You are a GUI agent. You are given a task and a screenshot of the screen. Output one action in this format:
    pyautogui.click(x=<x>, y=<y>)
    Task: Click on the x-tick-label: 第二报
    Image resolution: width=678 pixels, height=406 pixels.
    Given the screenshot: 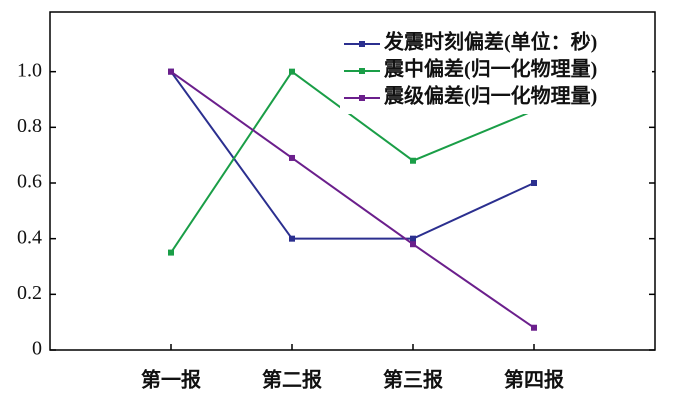 What is the action you would take?
    pyautogui.click(x=292, y=380)
    